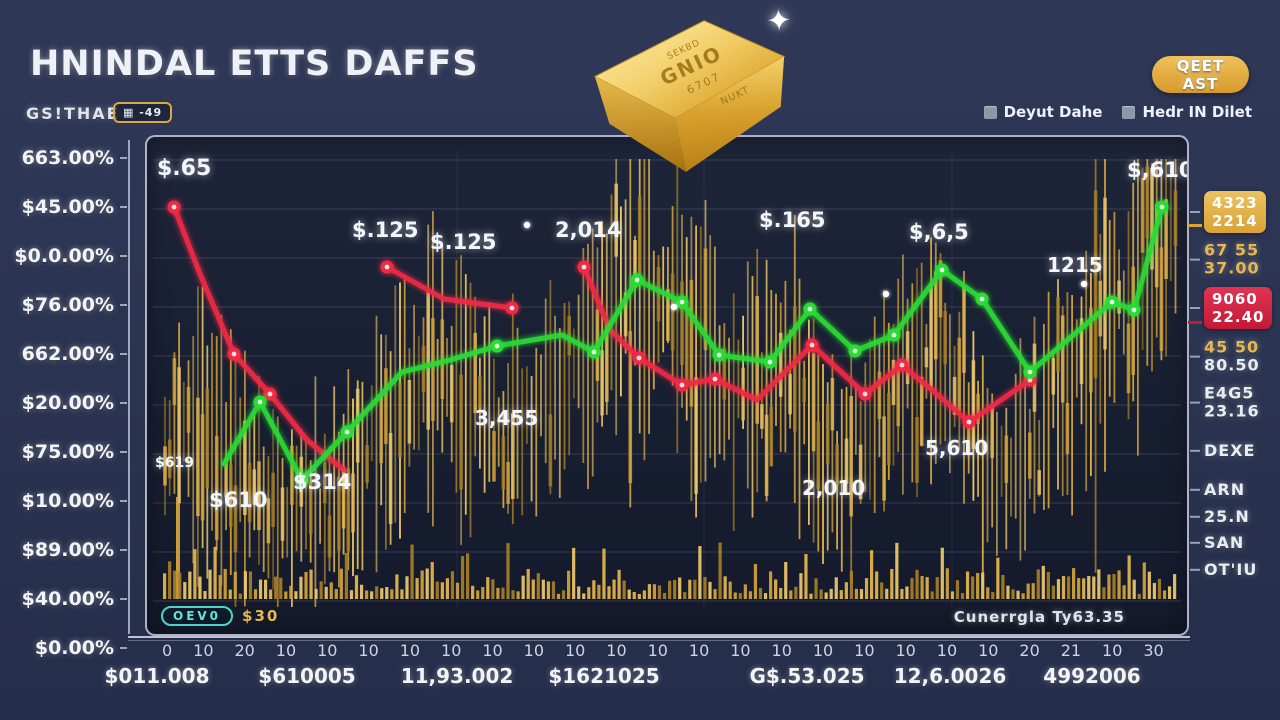 The height and width of the screenshot is (720, 1280). I want to click on price-rail-label: OT'IU, so click(1235, 569).